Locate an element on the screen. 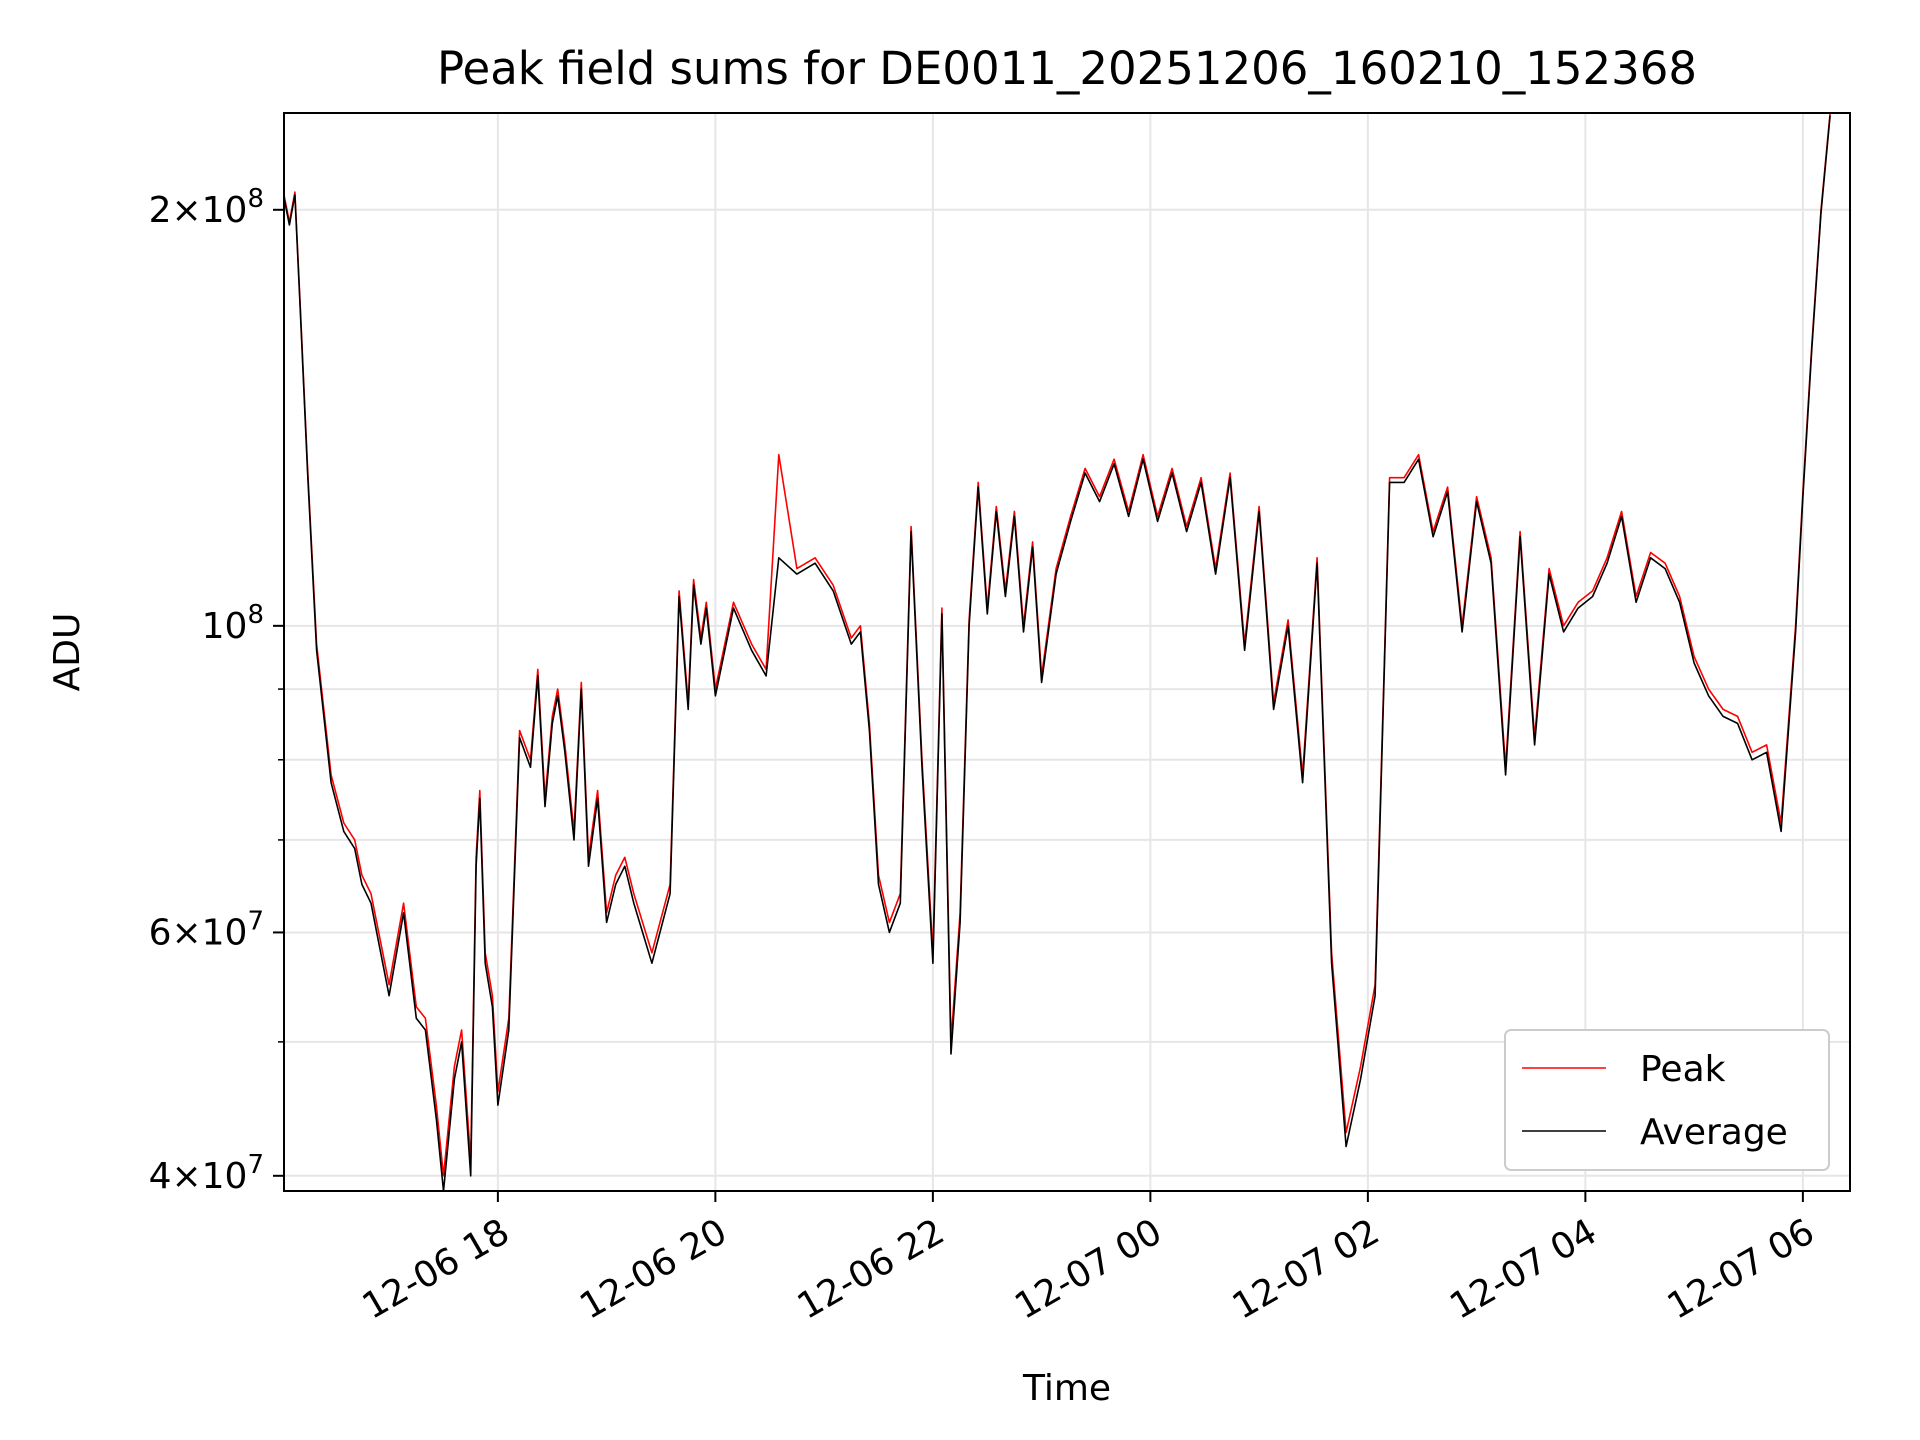 Image resolution: width=1920 pixels, height=1440 pixels. y-tick-label: 4×107 is located at coordinates (206, 1173).